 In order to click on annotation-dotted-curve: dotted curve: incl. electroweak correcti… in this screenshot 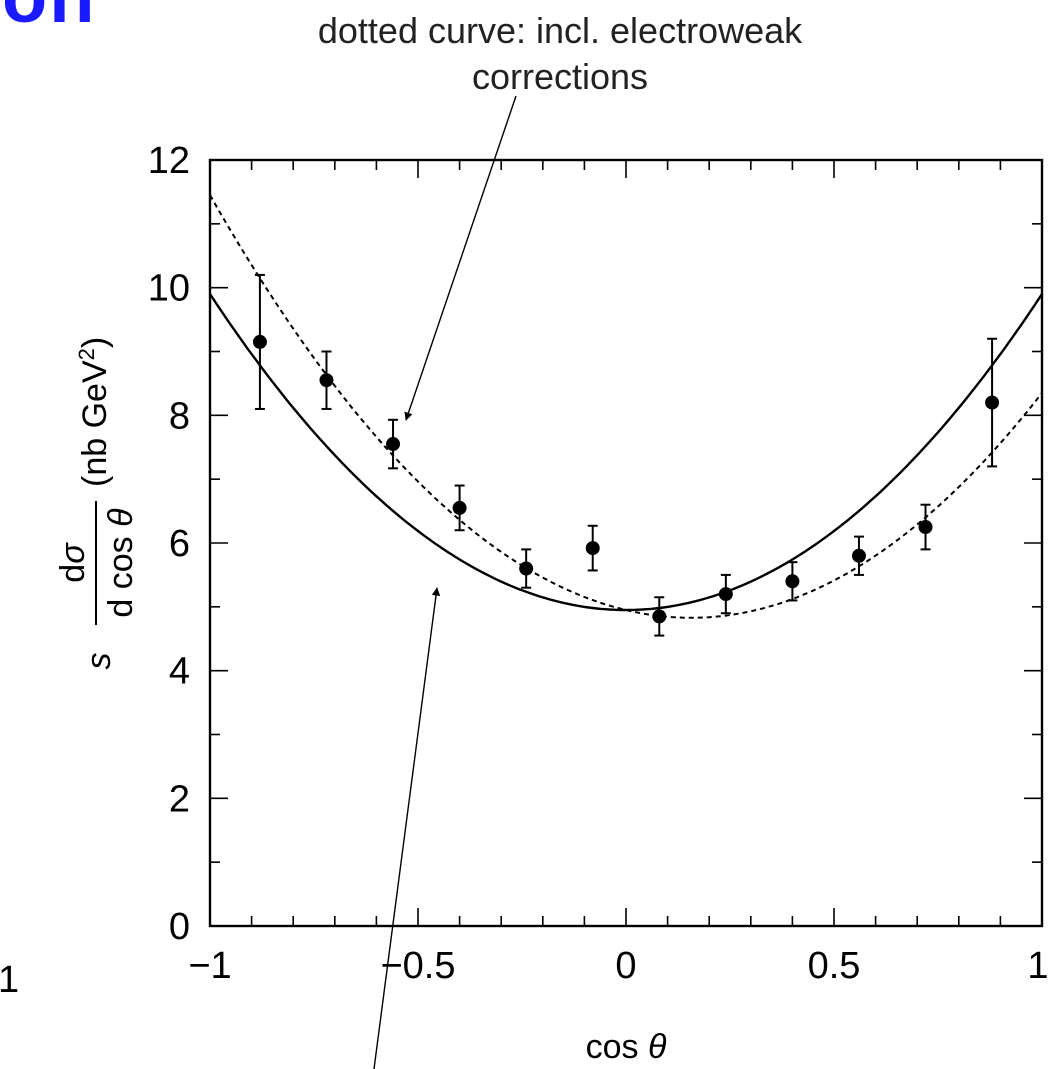, I will do `click(560, 54)`.